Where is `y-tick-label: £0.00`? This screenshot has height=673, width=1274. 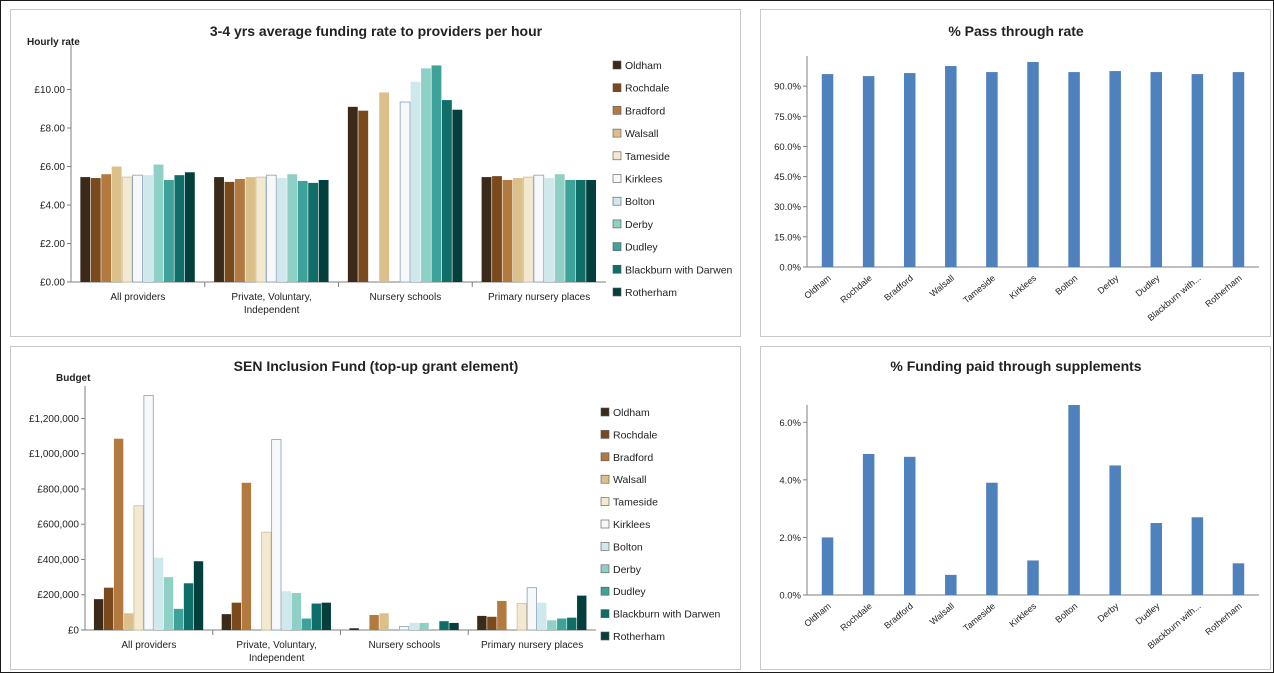
y-tick-label: £0.00 is located at coordinates (52, 283).